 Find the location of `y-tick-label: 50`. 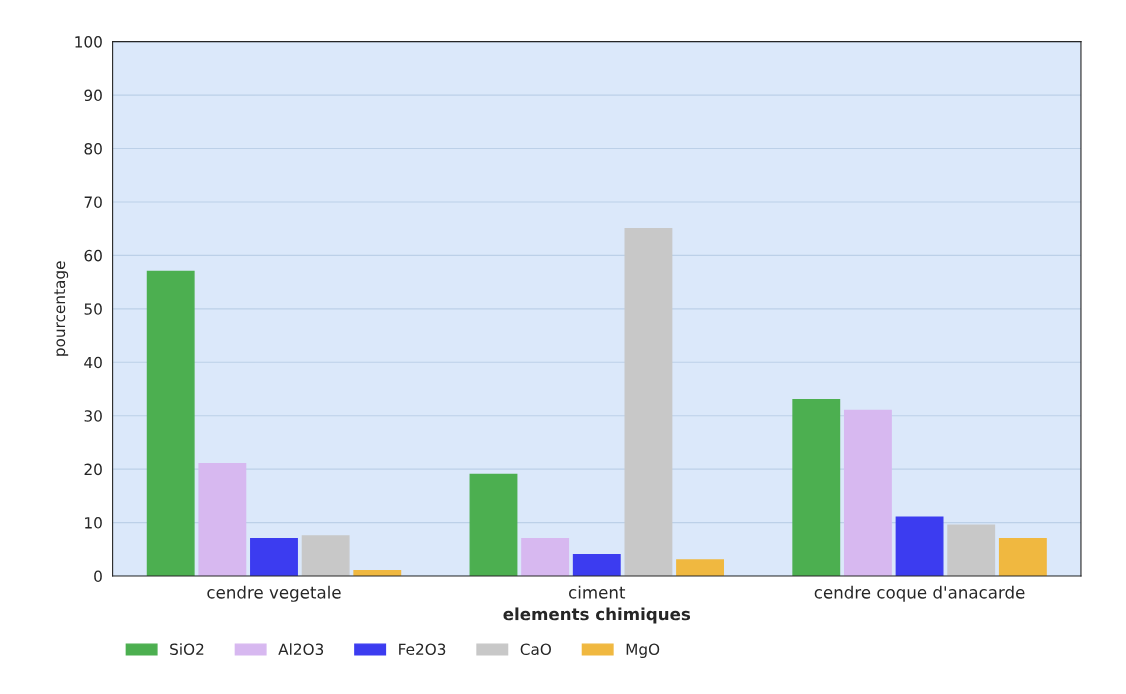

y-tick-label: 50 is located at coordinates (93, 309).